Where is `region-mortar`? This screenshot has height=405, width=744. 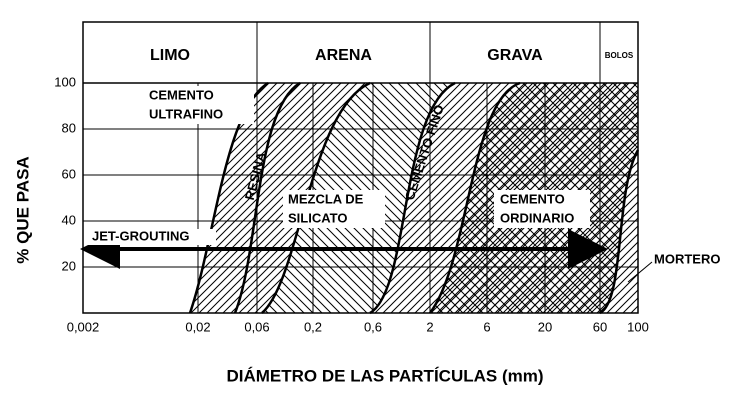 region-mortar is located at coordinates (619, 231).